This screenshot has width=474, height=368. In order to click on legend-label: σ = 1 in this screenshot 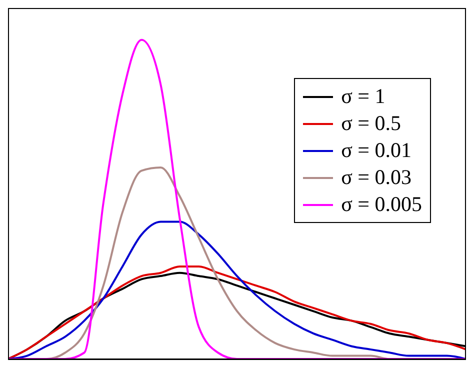, I will do `click(363, 96)`.